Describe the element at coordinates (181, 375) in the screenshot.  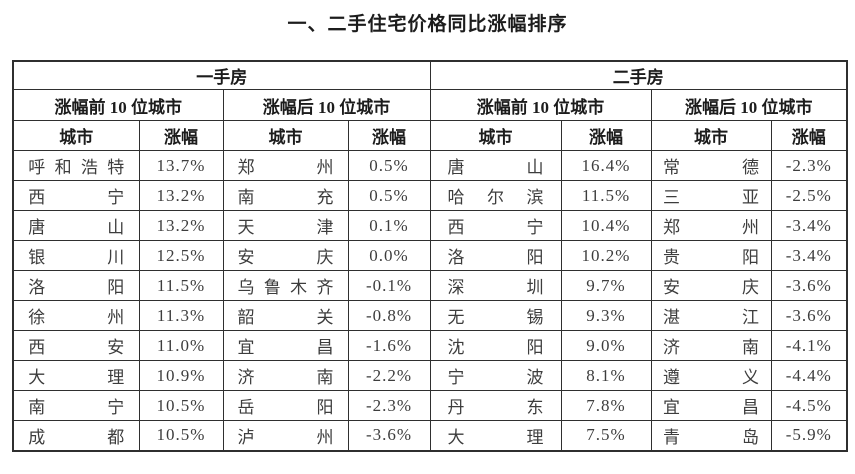
I see `rate-cell: 10.9%` at that location.